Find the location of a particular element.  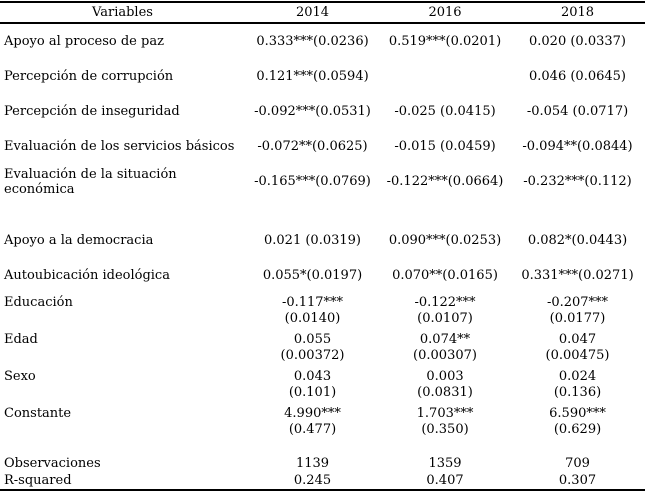

coefficient-cell-2018: 0.047 (0.00475) is located at coordinates (577, 347).